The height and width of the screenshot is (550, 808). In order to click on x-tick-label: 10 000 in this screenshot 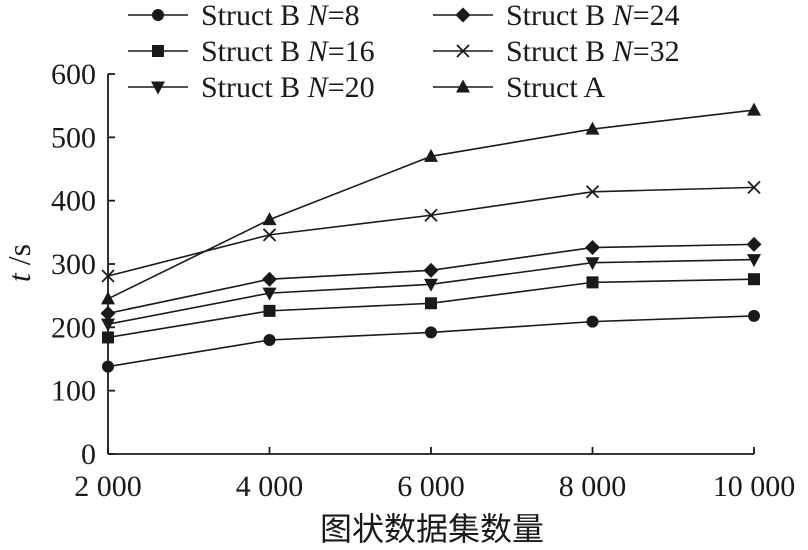, I will do `click(754, 486)`.